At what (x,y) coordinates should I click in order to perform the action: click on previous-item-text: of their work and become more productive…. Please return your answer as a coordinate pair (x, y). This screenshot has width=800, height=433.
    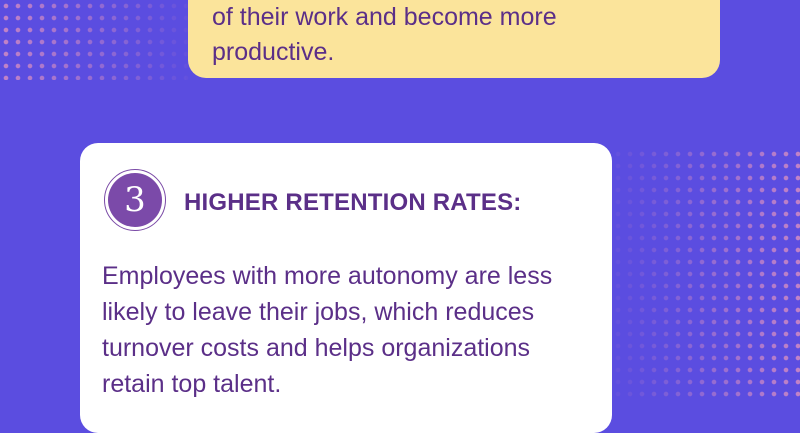
    Looking at the image, I should click on (384, 34).